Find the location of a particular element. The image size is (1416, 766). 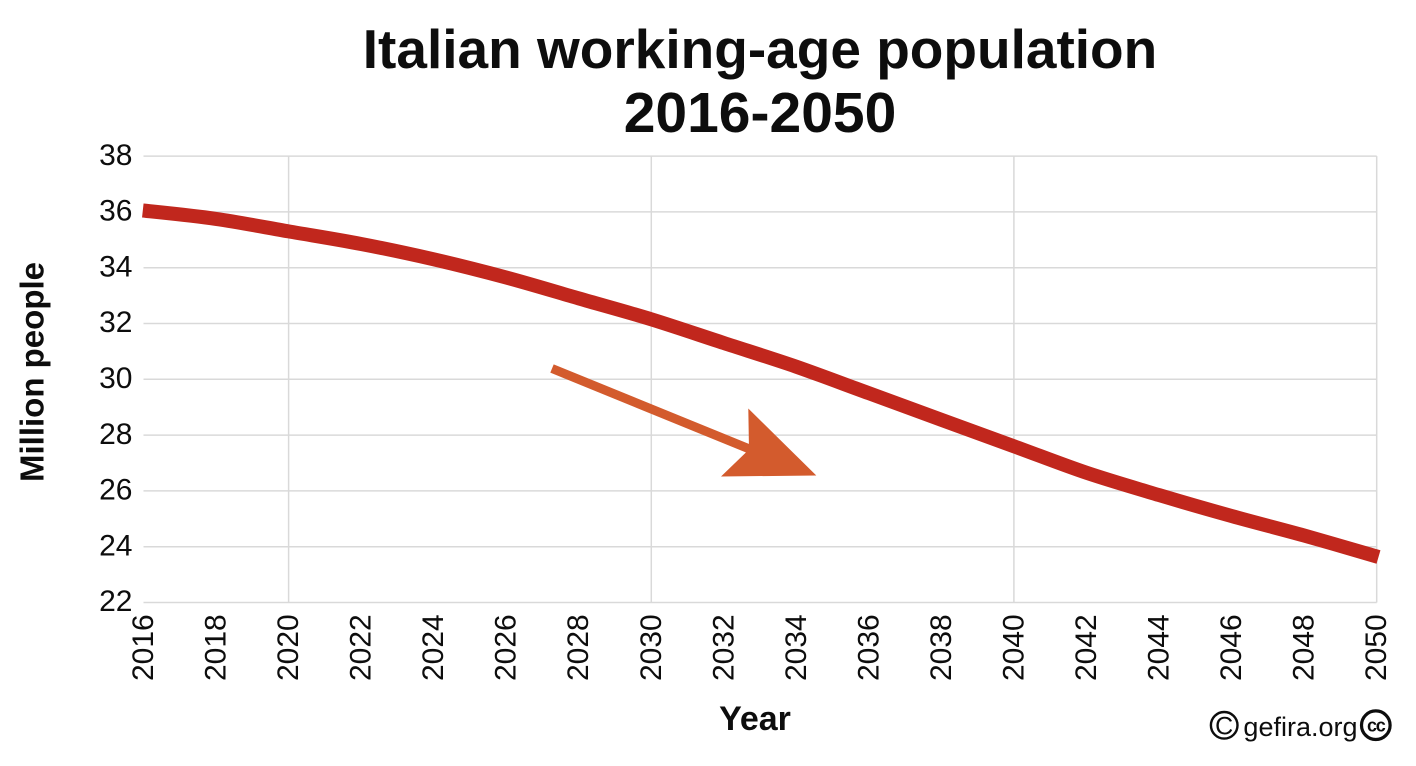

svg-text: C is located at coordinates (1224, 726).